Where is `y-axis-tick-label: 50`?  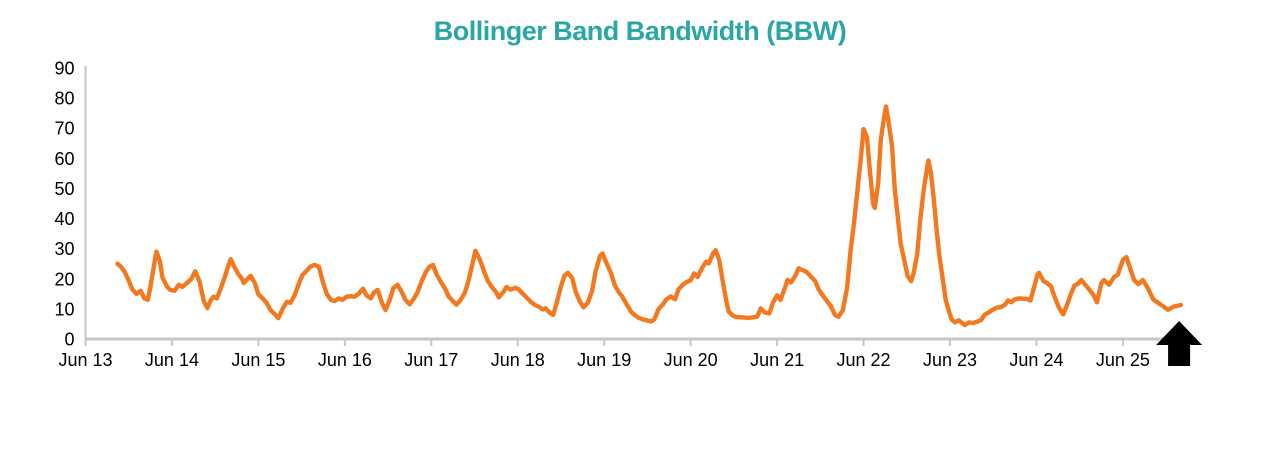 y-axis-tick-label: 50 is located at coordinates (64, 189).